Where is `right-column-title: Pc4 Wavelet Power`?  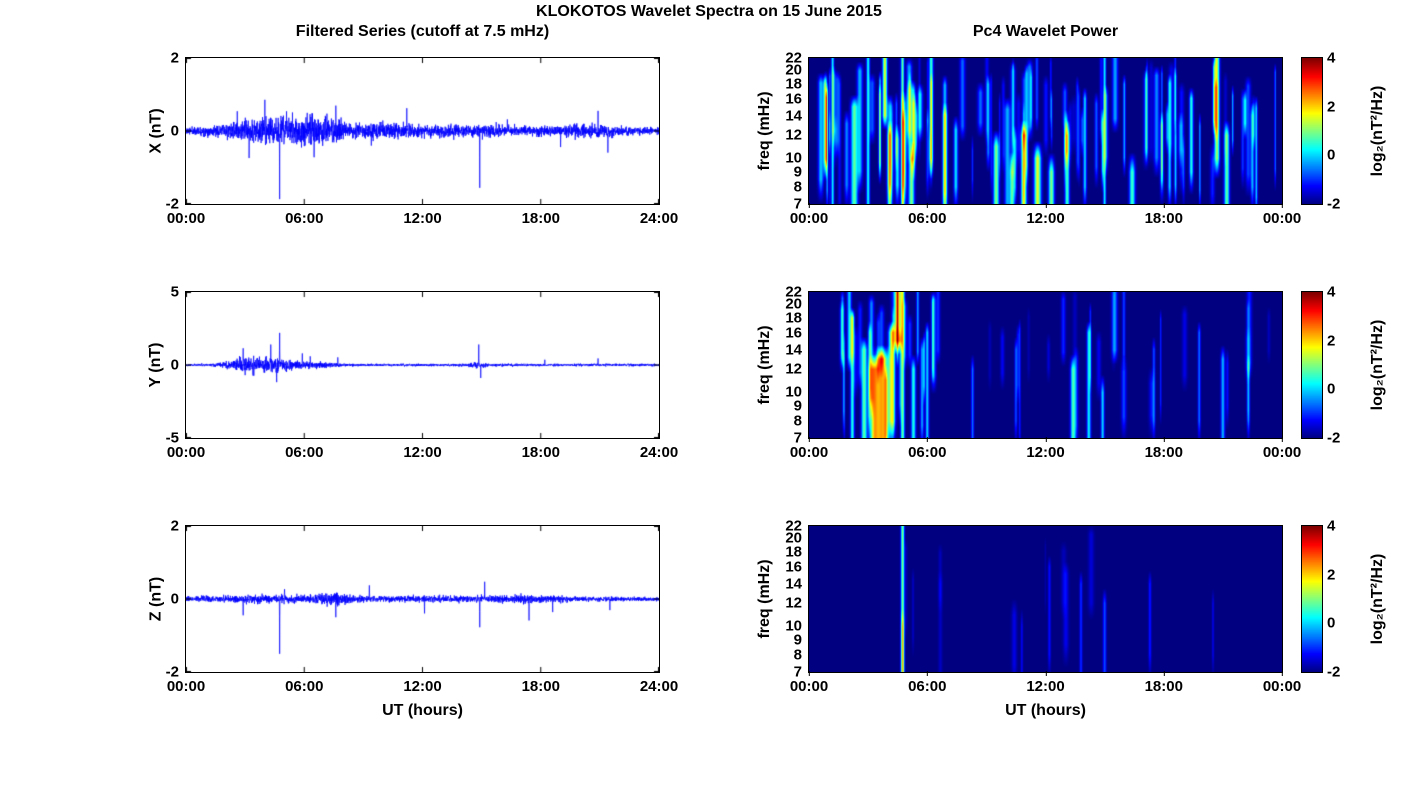
right-column-title: Pc4 Wavelet Power is located at coordinates (1045, 31).